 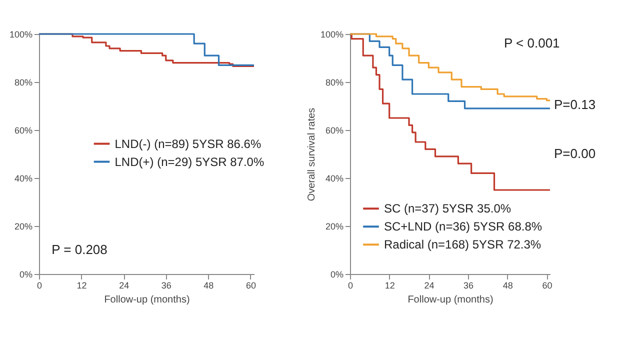 I want to click on legend-label: LND(+) (n=29) 5YSR 87.0%, so click(x=189, y=161).